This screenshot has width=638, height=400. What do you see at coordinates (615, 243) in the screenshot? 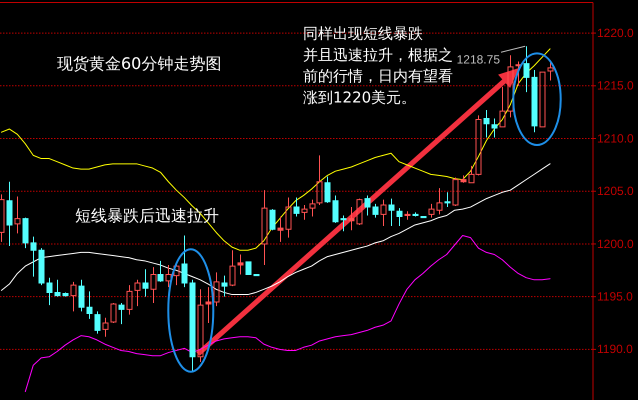
I see `y-tick-label: 1200.0` at bounding box center [615, 243].